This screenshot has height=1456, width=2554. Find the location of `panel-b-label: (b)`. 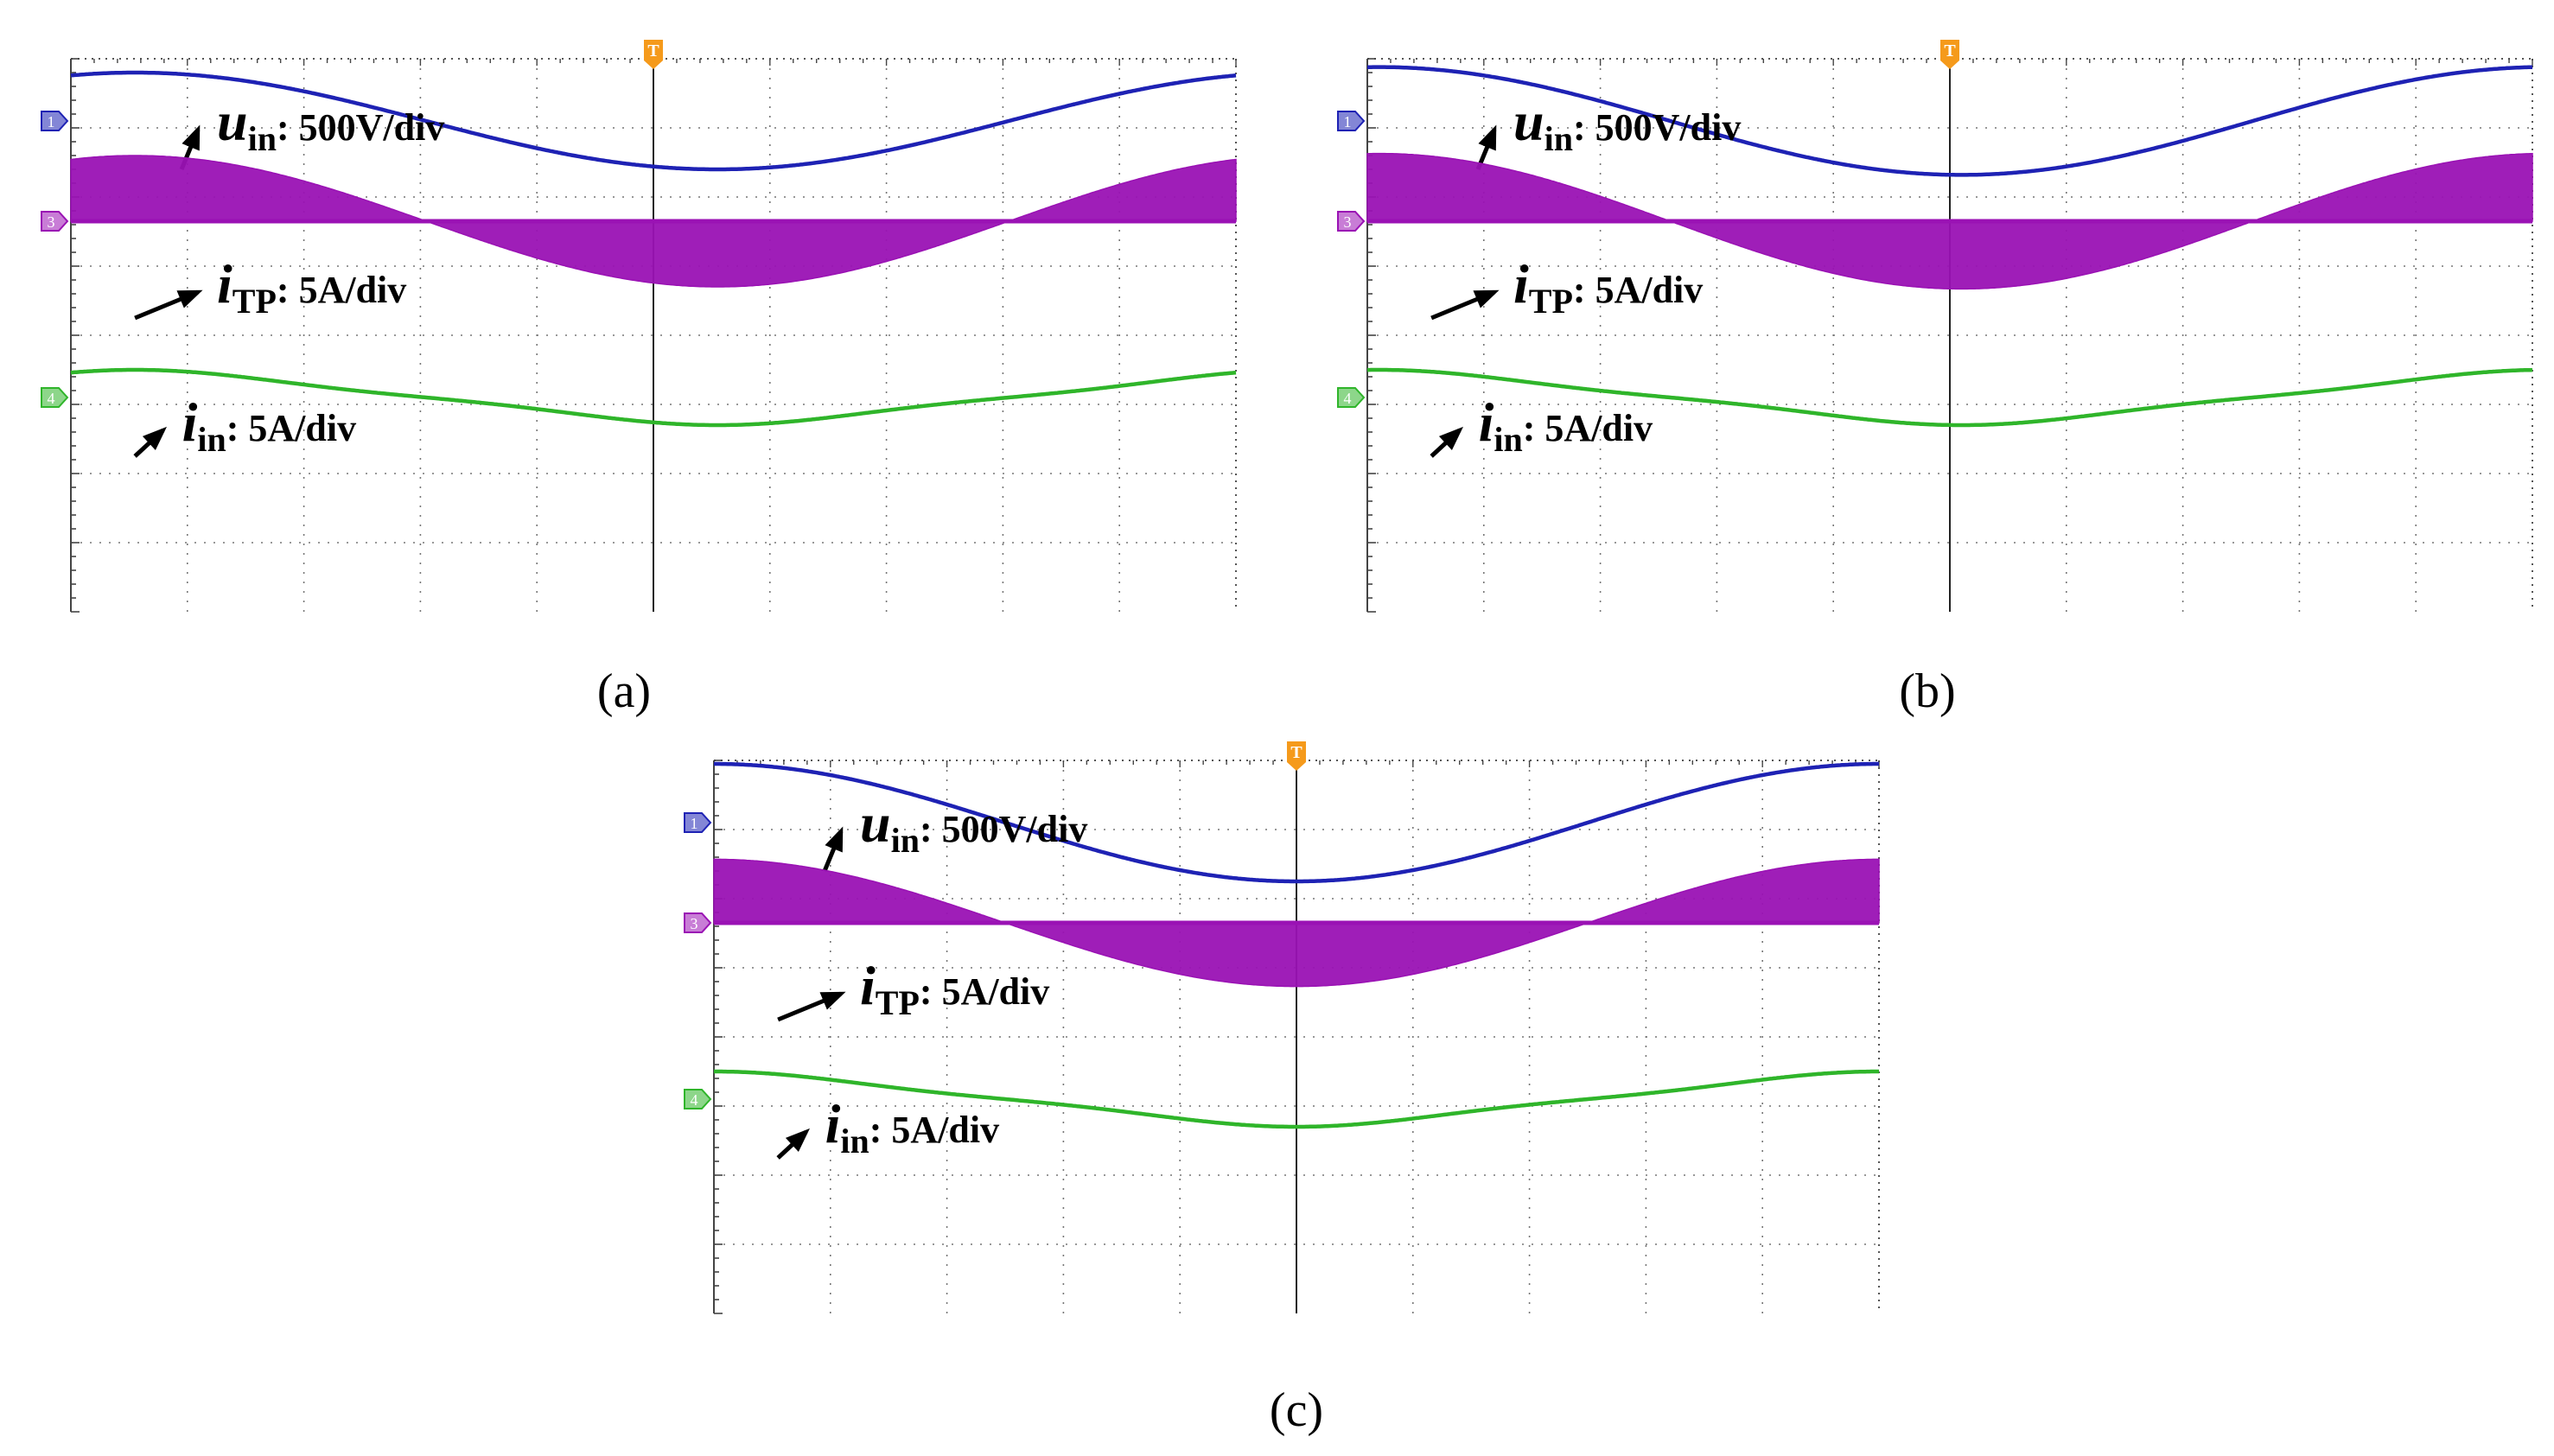

panel-b-label: (b) is located at coordinates (1927, 691).